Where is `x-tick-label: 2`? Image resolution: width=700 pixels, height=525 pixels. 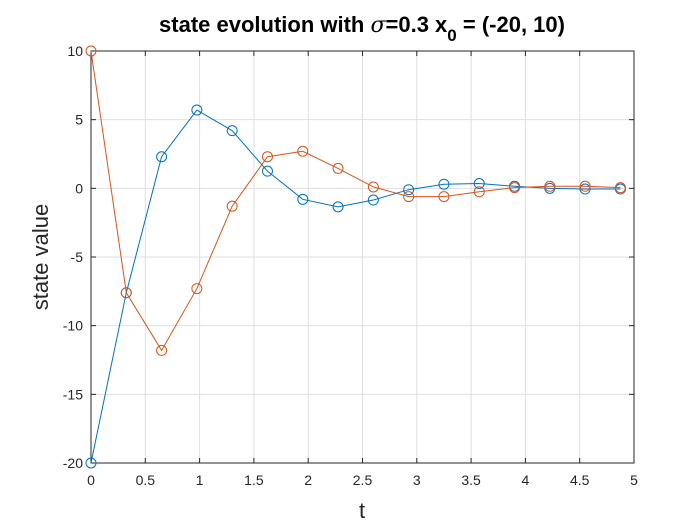 x-tick-label: 2 is located at coordinates (308, 480).